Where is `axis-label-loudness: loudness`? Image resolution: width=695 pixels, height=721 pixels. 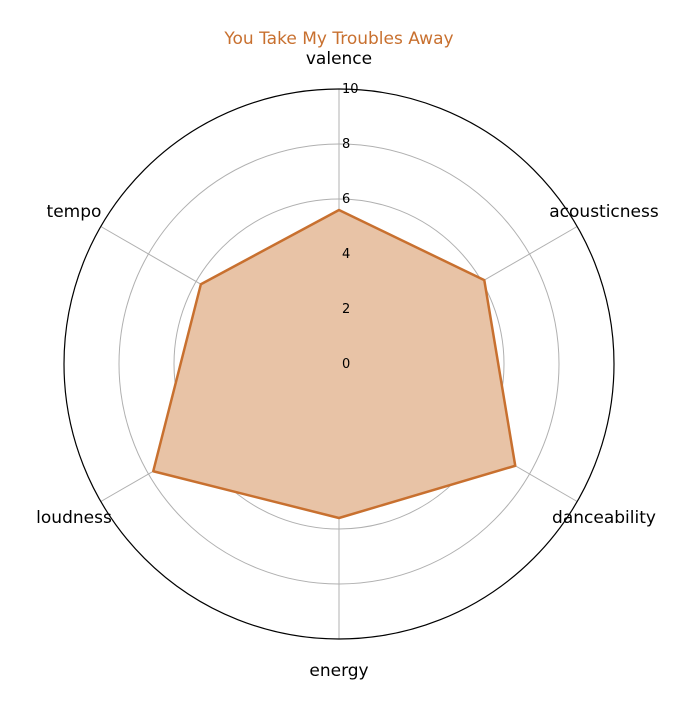 axis-label-loudness: loudness is located at coordinates (74, 518).